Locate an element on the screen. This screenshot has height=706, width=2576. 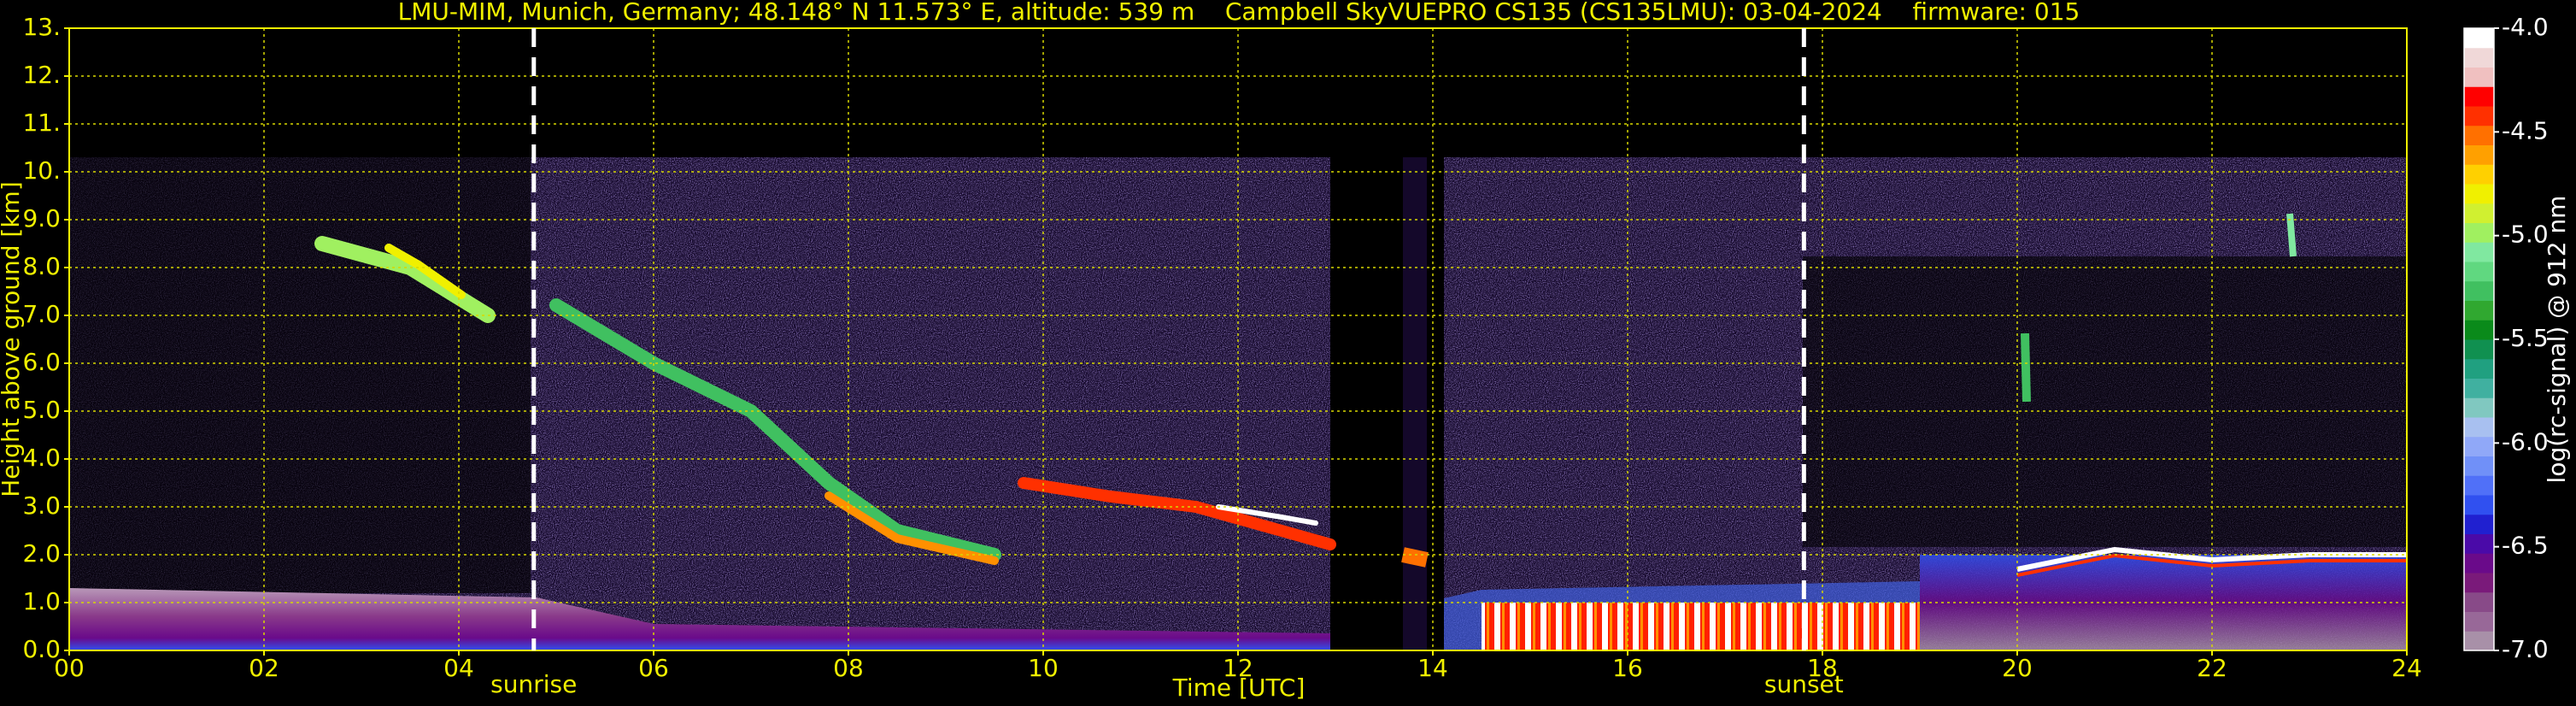
x-tick-label: 00 is located at coordinates (69, 668).